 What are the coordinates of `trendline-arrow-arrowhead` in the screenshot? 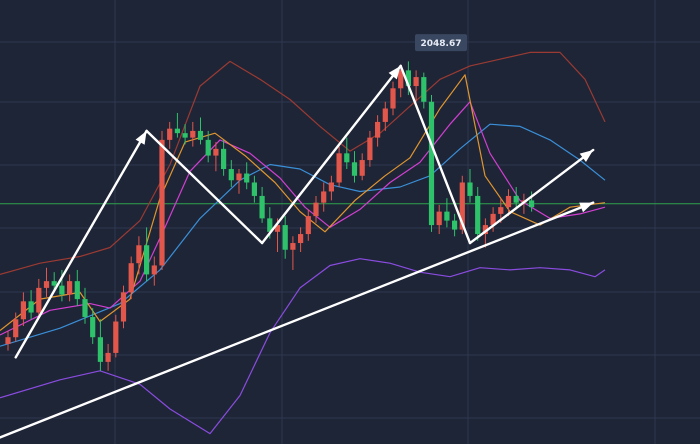 It's located at (586, 207).